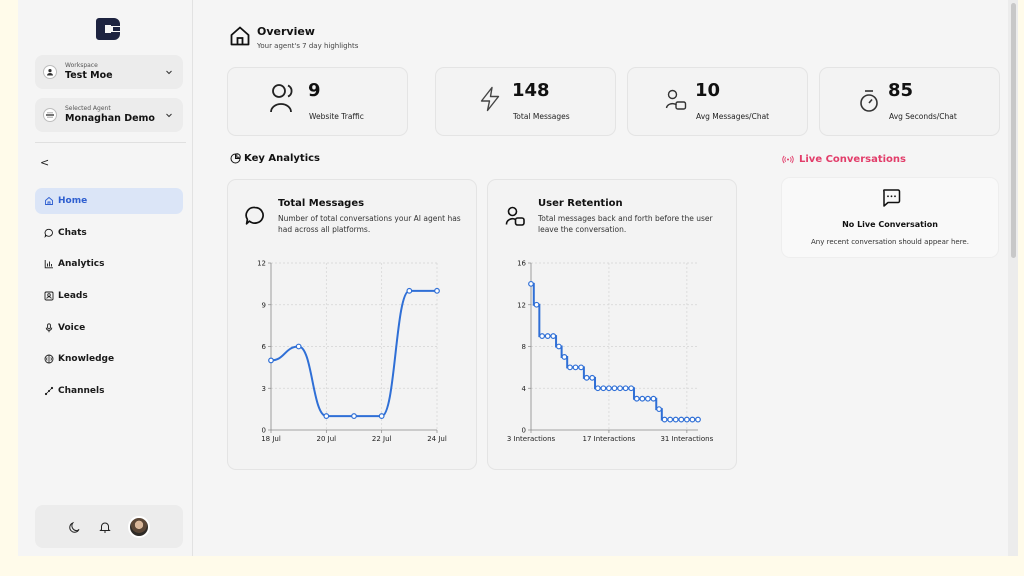  What do you see at coordinates (901, 90) in the screenshot?
I see `stat-value: 85` at bounding box center [901, 90].